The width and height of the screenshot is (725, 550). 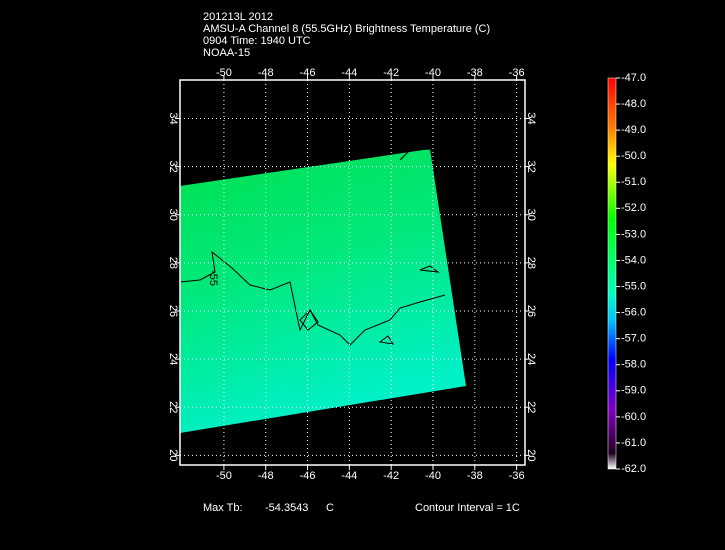 I want to click on colorbar-tick-label: -56.0, so click(x=633, y=313).